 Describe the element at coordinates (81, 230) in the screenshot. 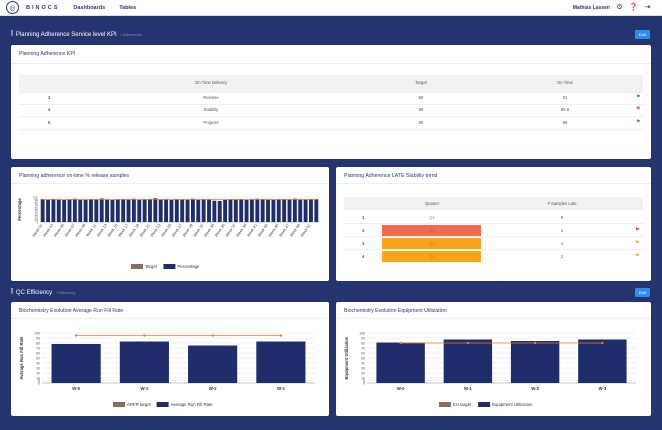

I see `x-tick-label: Week 09` at that location.